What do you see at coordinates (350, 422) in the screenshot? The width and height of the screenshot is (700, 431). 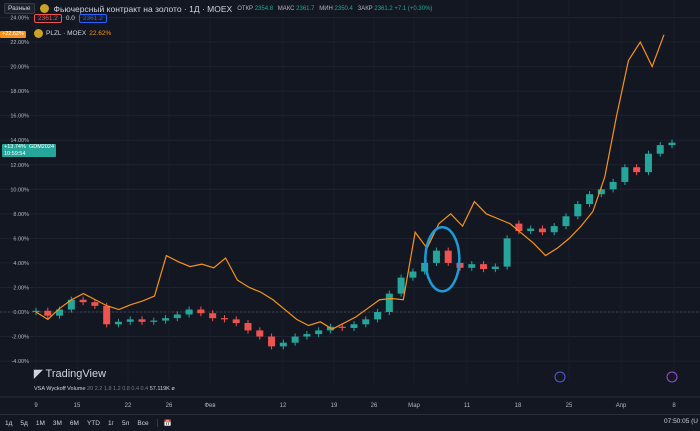 I see `range-bar: 1д 5д 1М 3М 6М YTD 1г 5л Все 📅` at bounding box center [350, 422].